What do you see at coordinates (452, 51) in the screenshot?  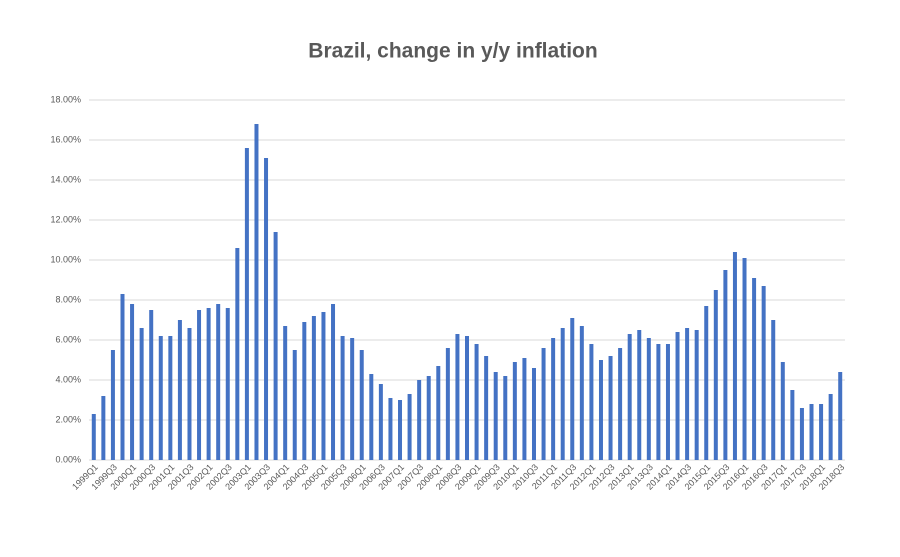 I see `chart-title: Brazil, change in y/y inflation` at bounding box center [452, 51].